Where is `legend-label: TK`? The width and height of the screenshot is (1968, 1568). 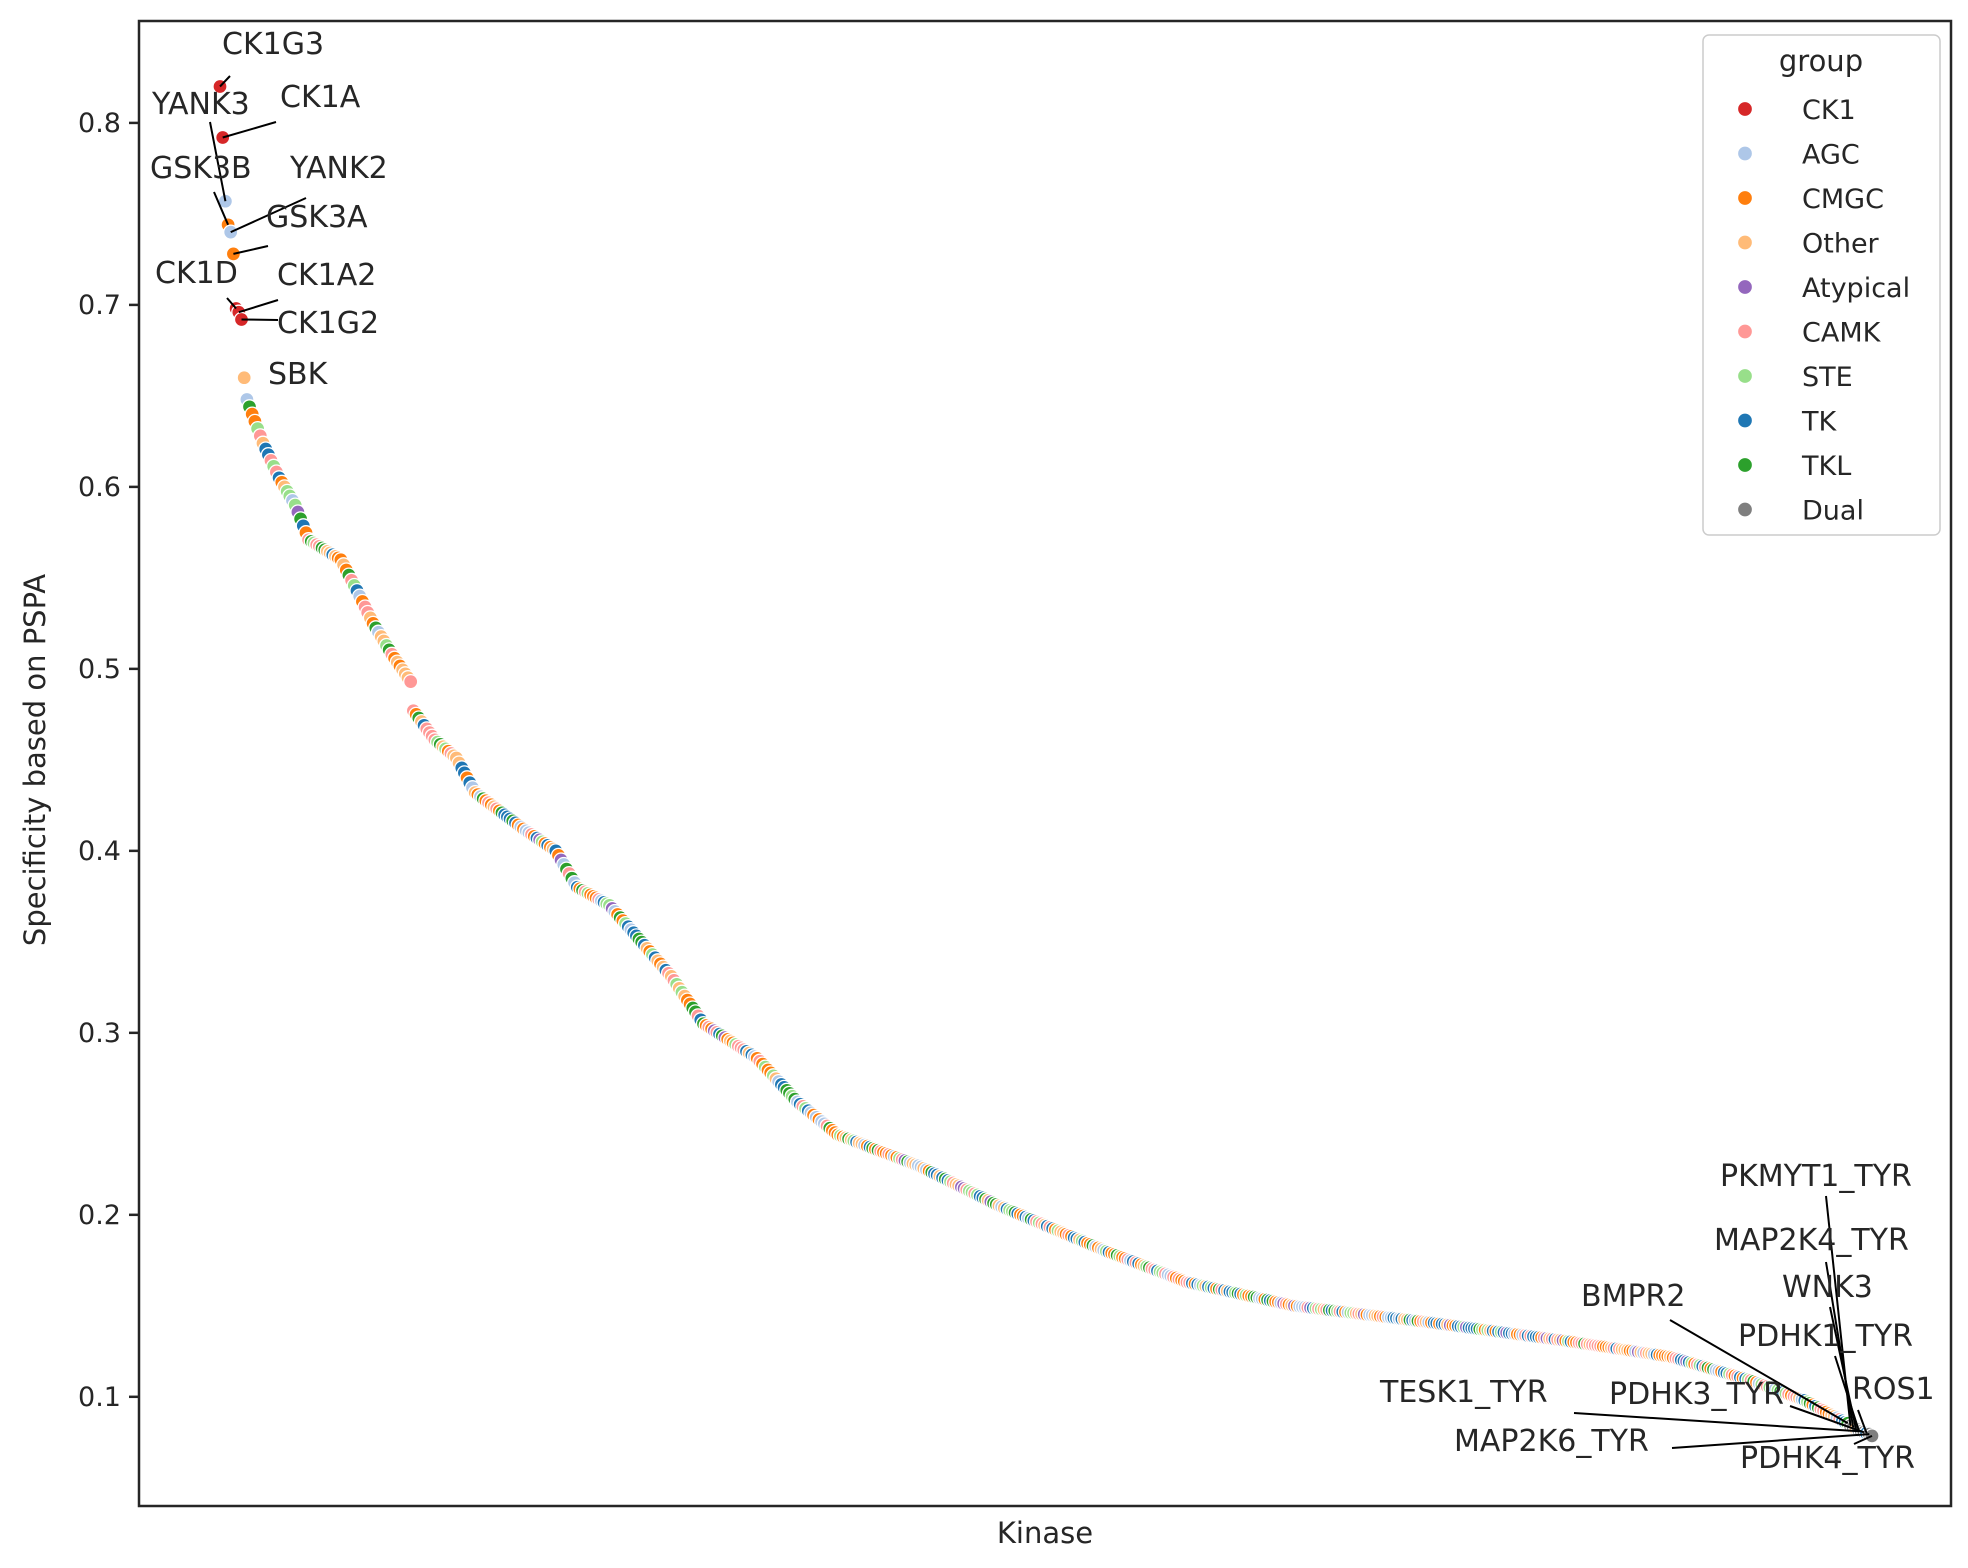 legend-label: TK is located at coordinates (1819, 422).